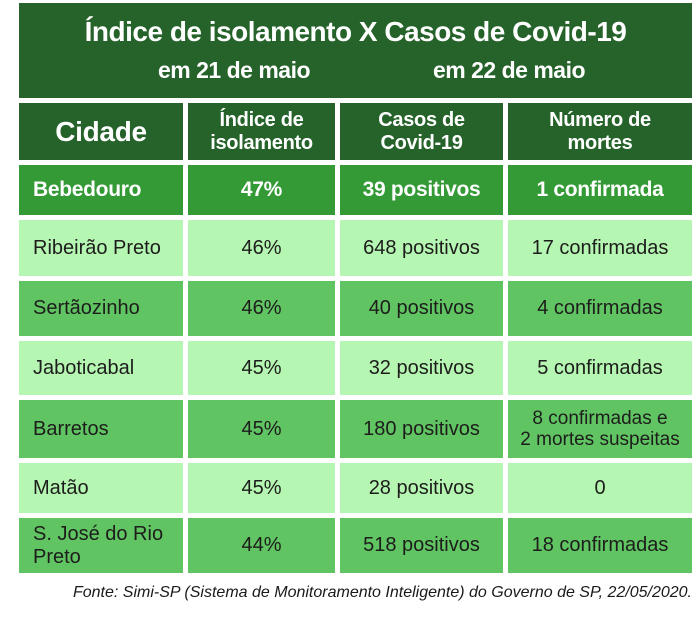 This screenshot has height=629, width=696. Describe the element at coordinates (600, 308) in the screenshot. I see `deaths-cell-sertaozinho: 4 confirmadas` at that location.